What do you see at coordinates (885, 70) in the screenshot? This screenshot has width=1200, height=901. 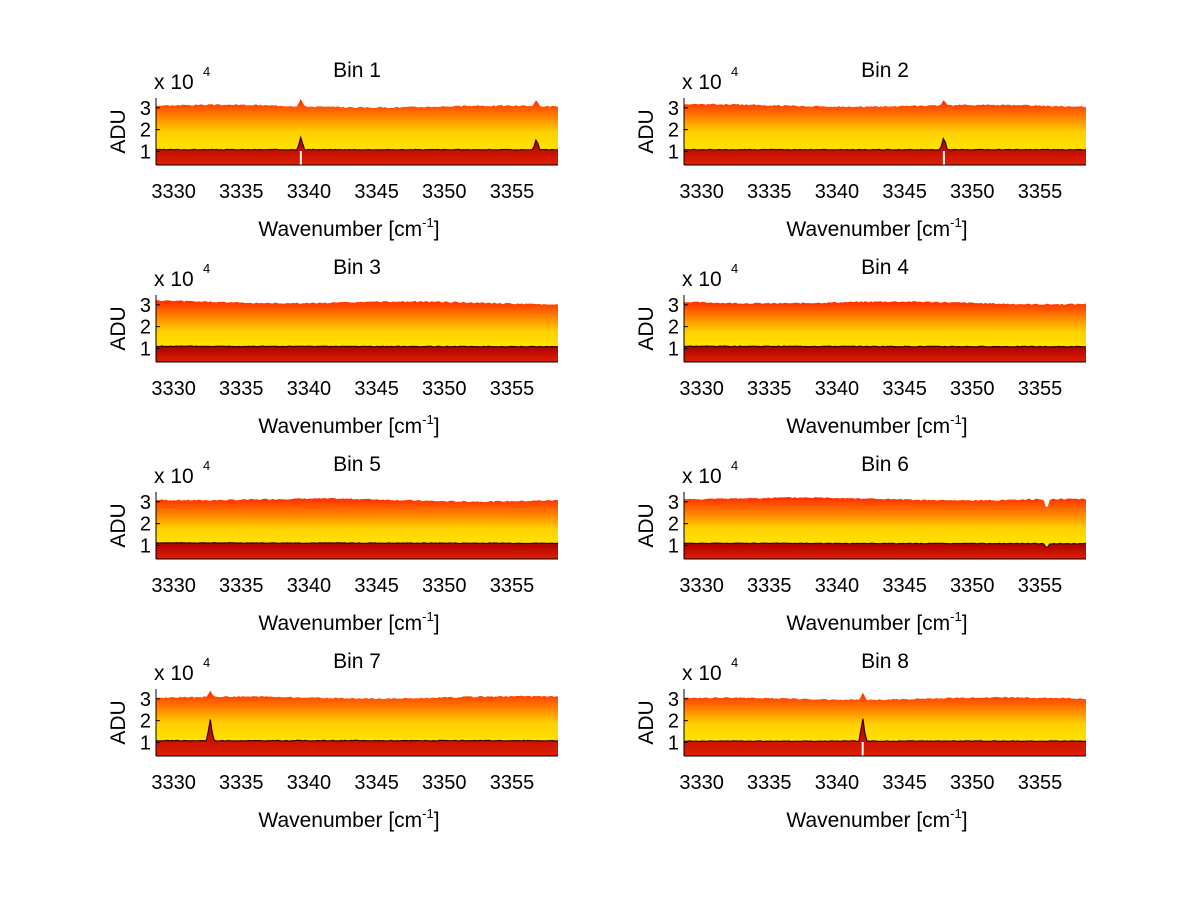 I see `bin-2-title: Bin 2` at bounding box center [885, 70].